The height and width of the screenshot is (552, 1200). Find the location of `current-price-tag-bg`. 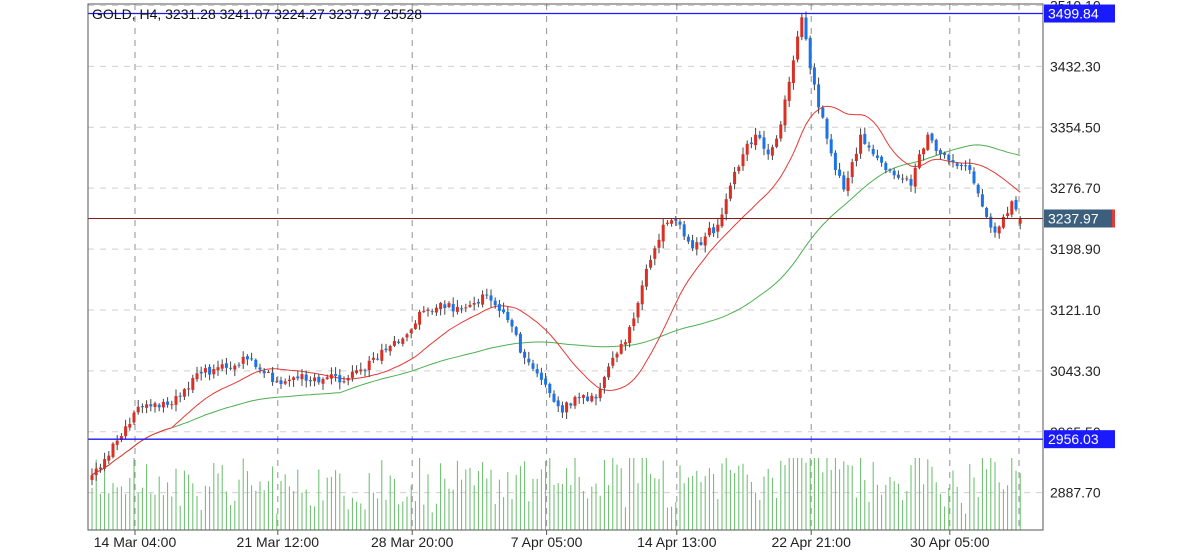

current-price-tag-bg is located at coordinates (1078, 218).